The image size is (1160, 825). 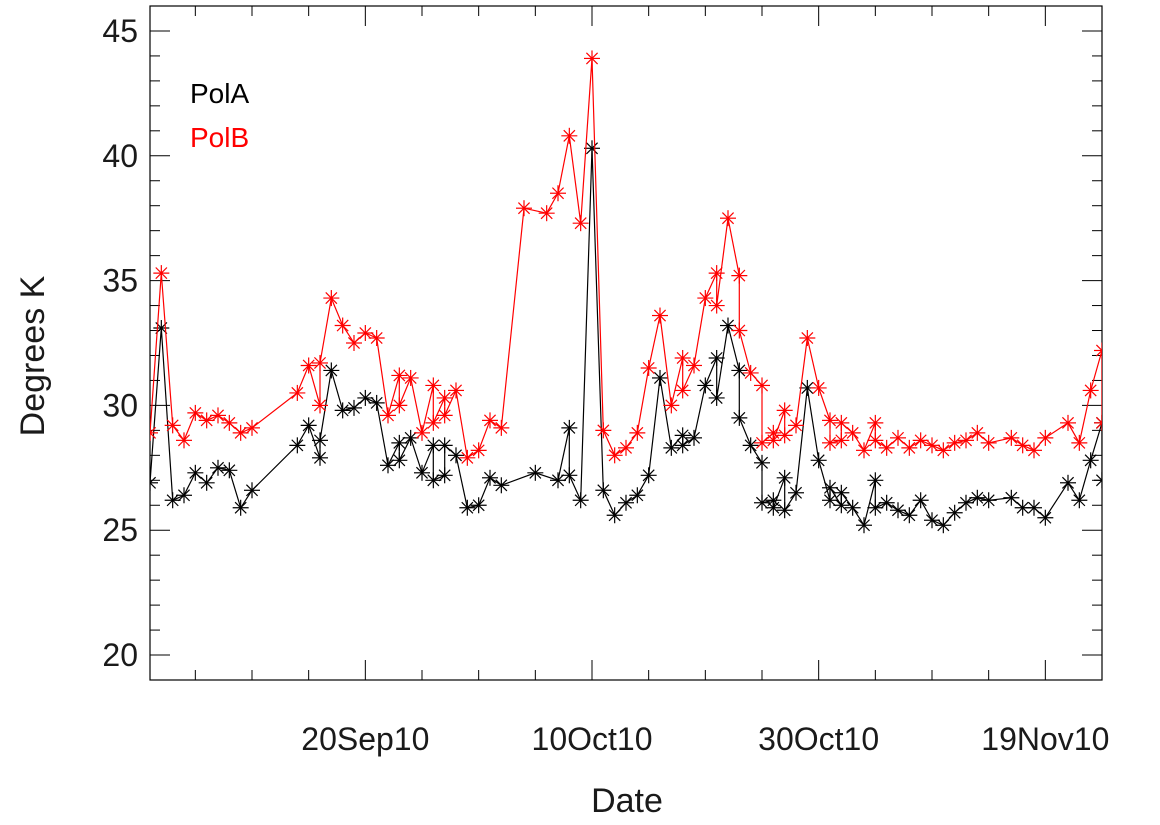 I want to click on x-tick-label: 19Nov10, so click(x=1045, y=739).